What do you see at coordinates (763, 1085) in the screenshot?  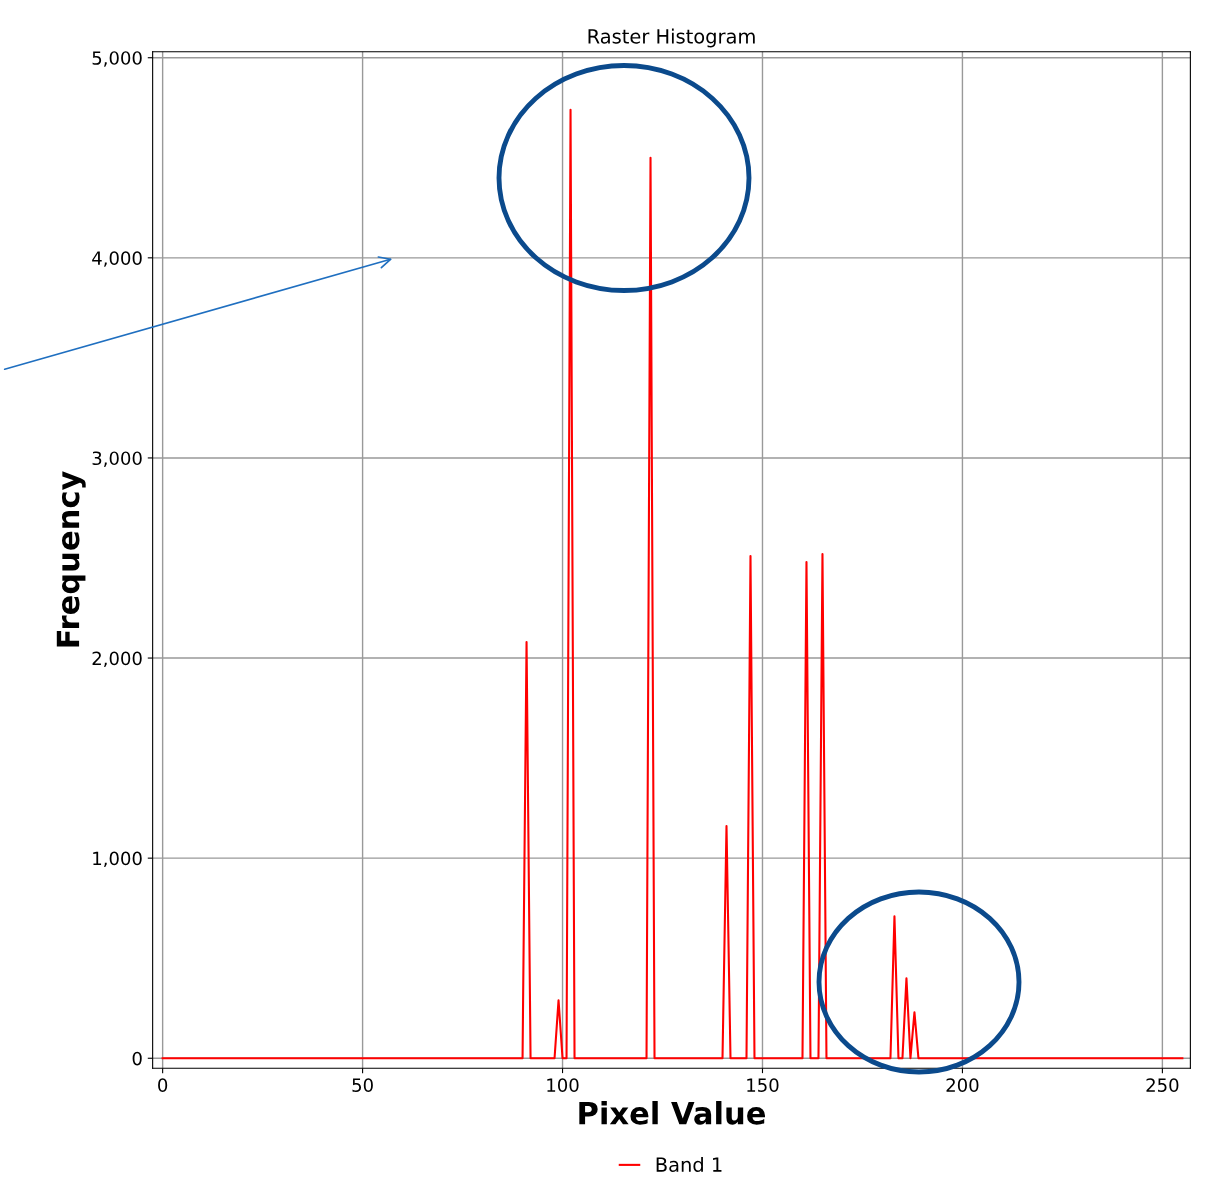 I see `x-tick-label: 150` at bounding box center [763, 1085].